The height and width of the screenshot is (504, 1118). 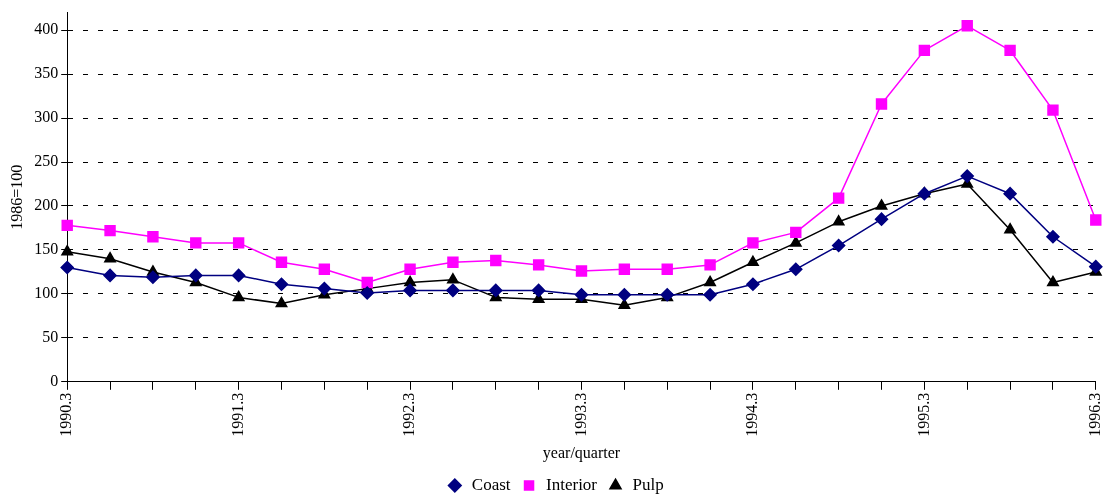 I want to click on y-tick-label: 150, so click(x=46, y=249).